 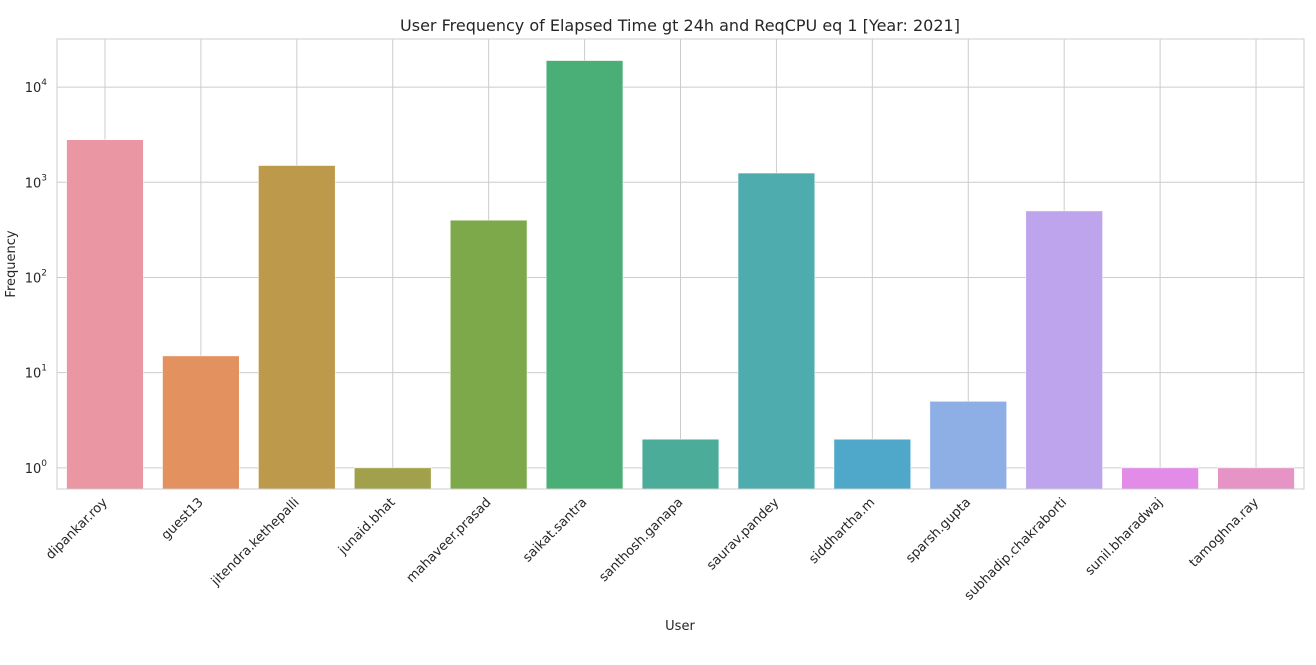 What do you see at coordinates (44, 464) in the screenshot?
I see `y-tick-exponent: 0` at bounding box center [44, 464].